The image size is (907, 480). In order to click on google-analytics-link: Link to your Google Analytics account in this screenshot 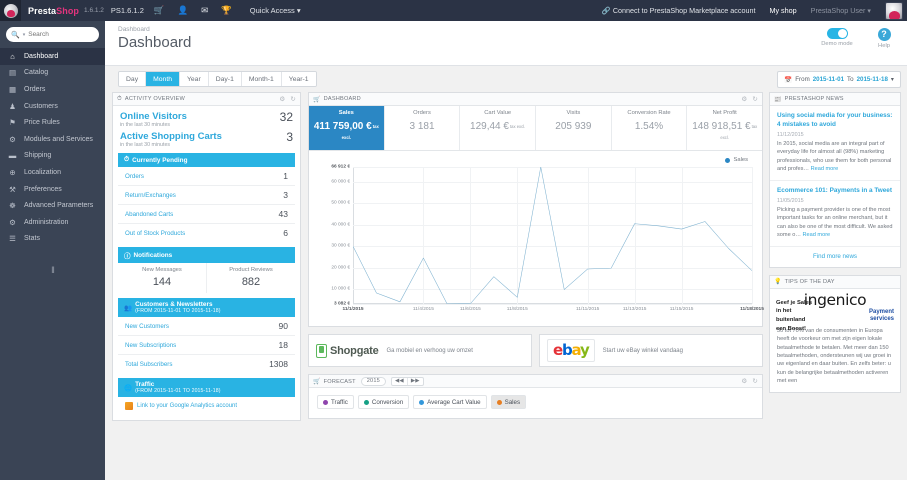, I will do `click(206, 406)`.